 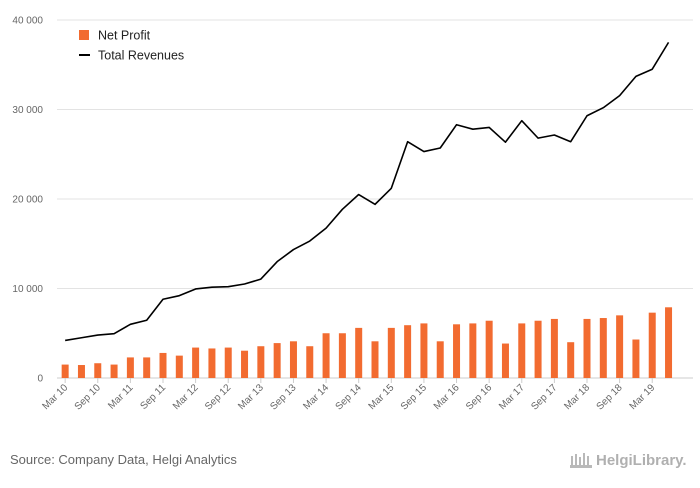 What do you see at coordinates (577, 397) in the screenshot?
I see `x-tick-label: Mar 18` at bounding box center [577, 397].